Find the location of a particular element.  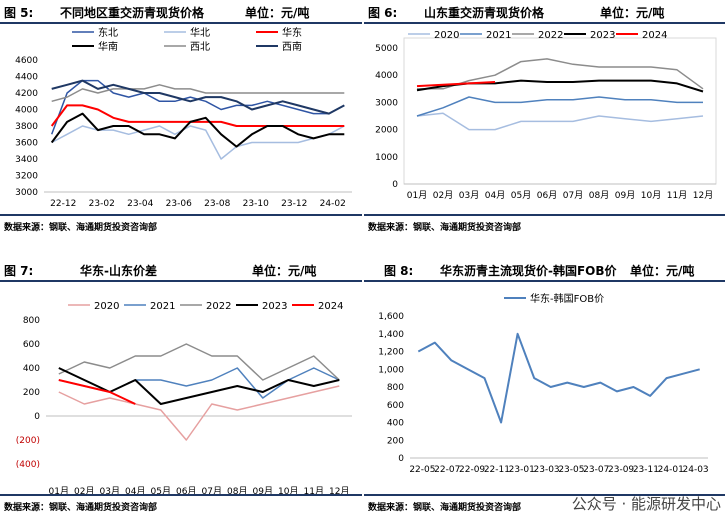

x-tick-label: 07月 is located at coordinates (573, 195).